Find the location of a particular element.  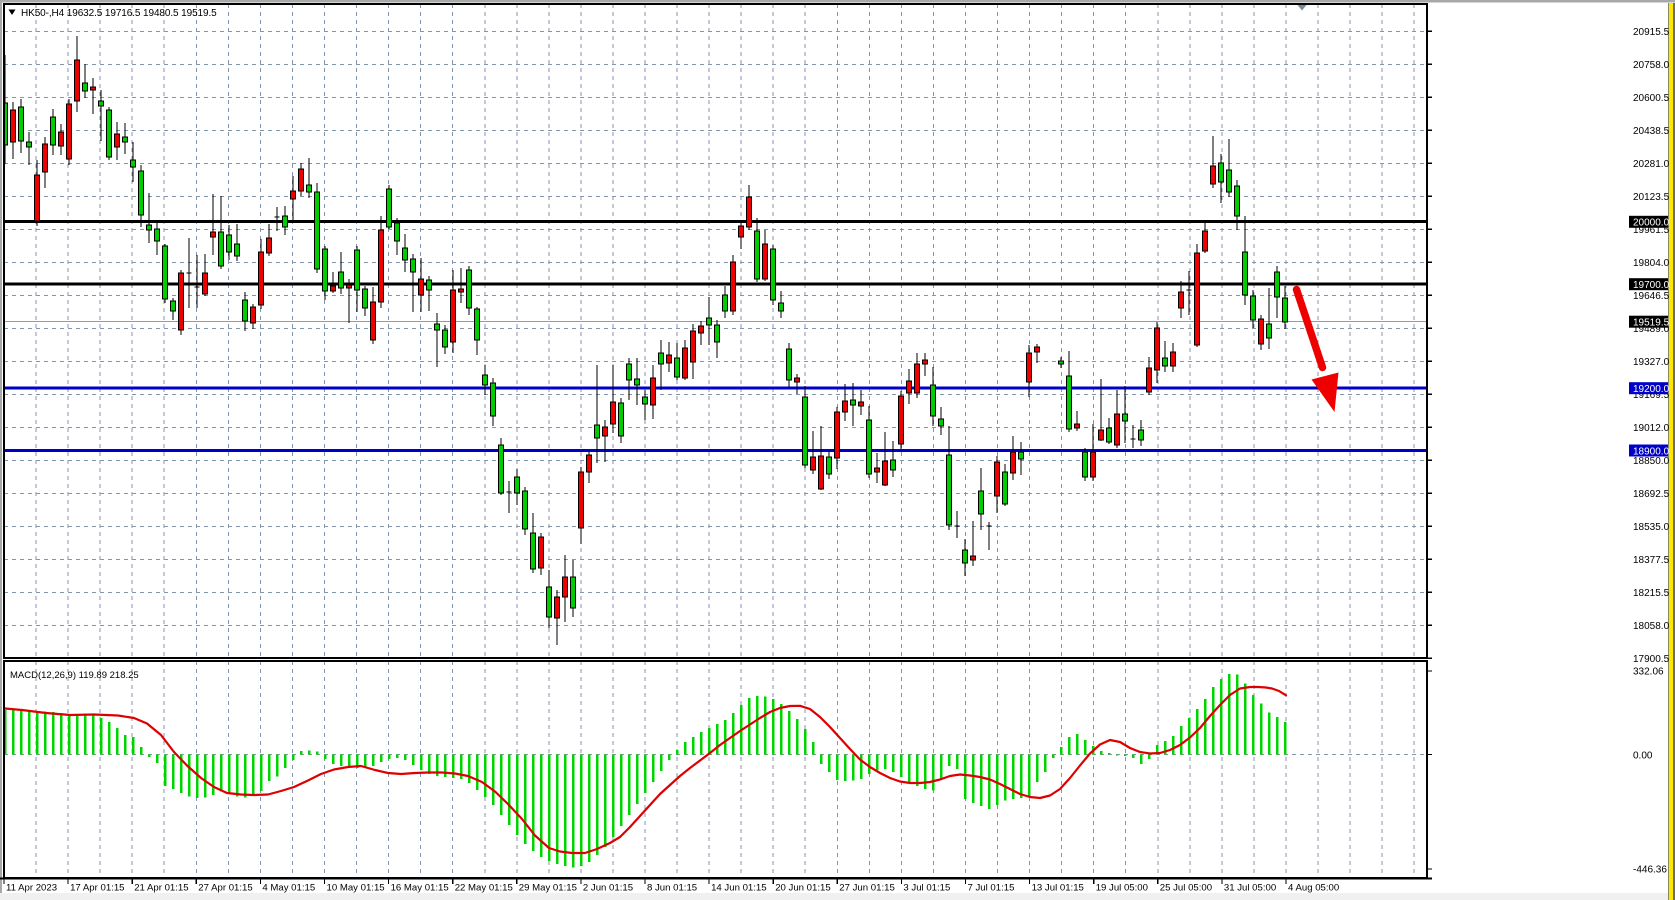

svg-text: 2 Jun 01:15 is located at coordinates (608, 888).